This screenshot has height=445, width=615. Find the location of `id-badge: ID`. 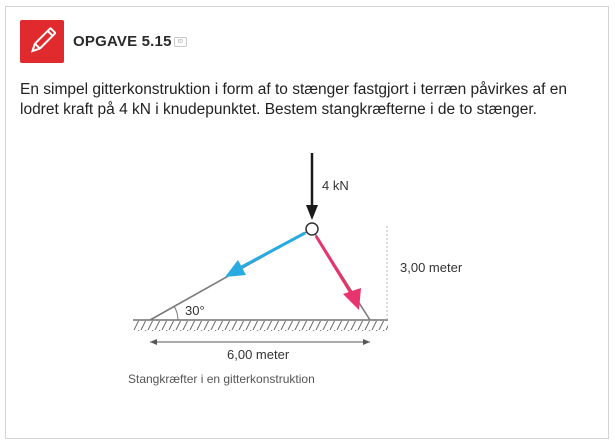

id-badge: ID is located at coordinates (180, 42).